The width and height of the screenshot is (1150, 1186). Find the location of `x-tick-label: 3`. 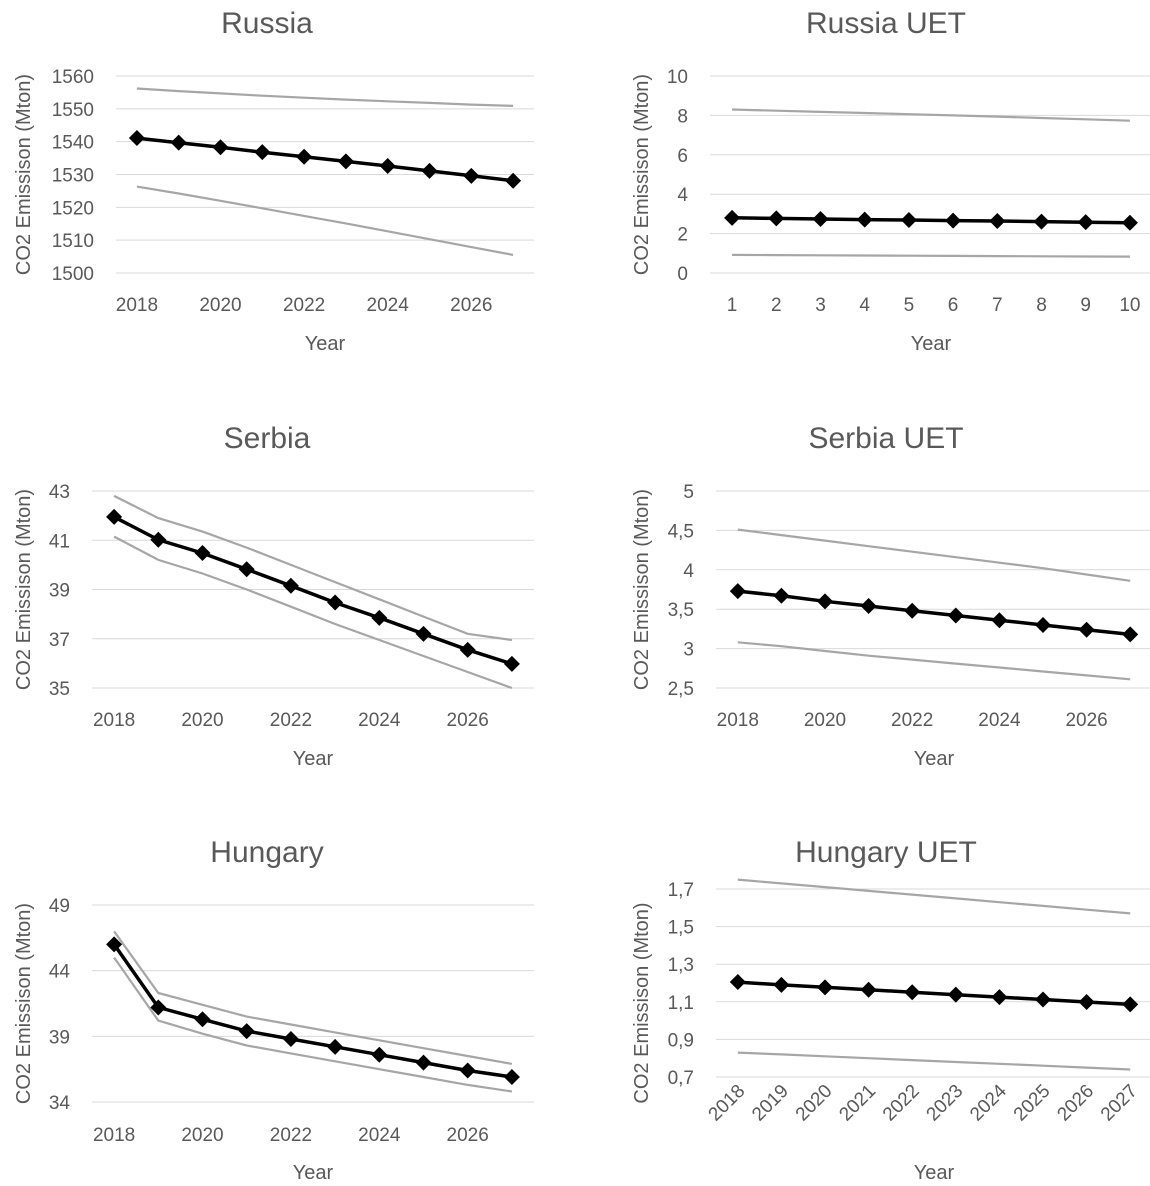

x-tick-label: 3 is located at coordinates (820, 305).